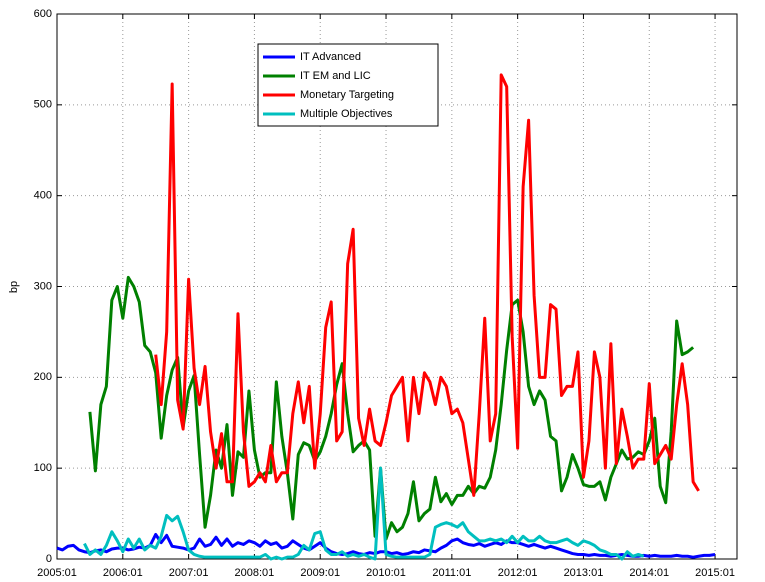  I want to click on x-tick-label: 2010:01, so click(386, 573).